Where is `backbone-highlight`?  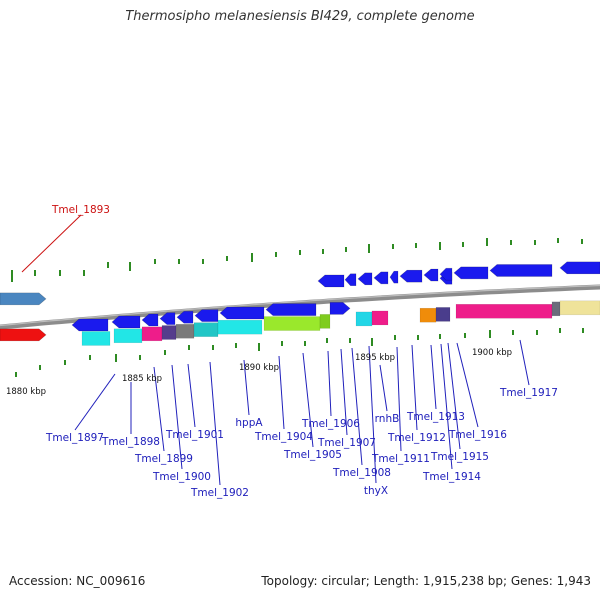 backbone-highlight is located at coordinates (300, 305).